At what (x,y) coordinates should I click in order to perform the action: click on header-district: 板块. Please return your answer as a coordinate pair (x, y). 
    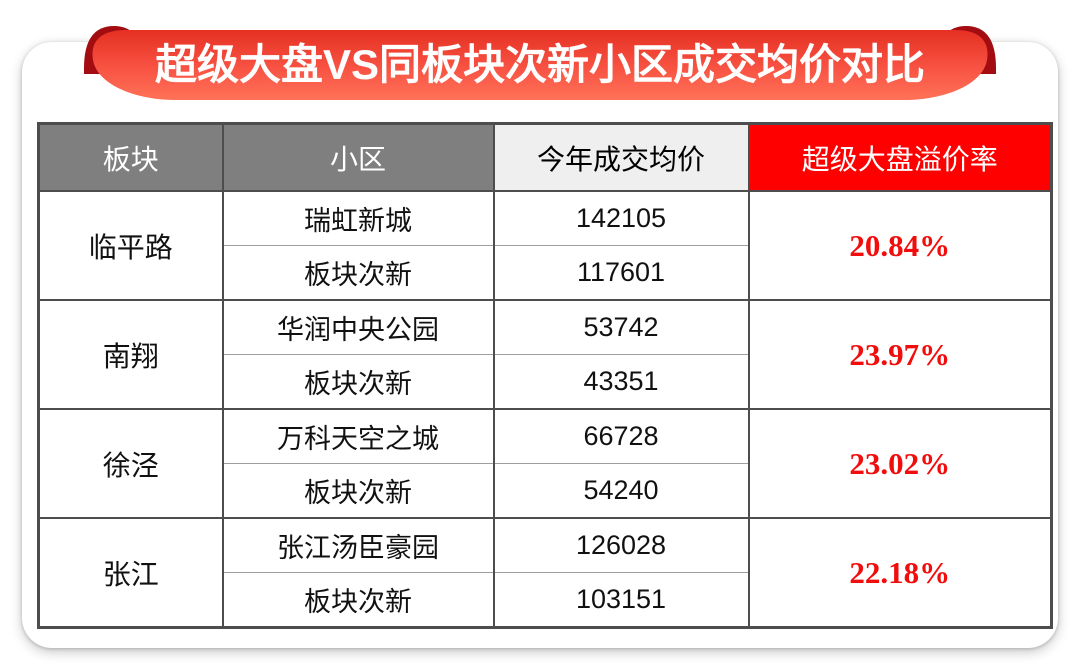
    Looking at the image, I should click on (130, 157).